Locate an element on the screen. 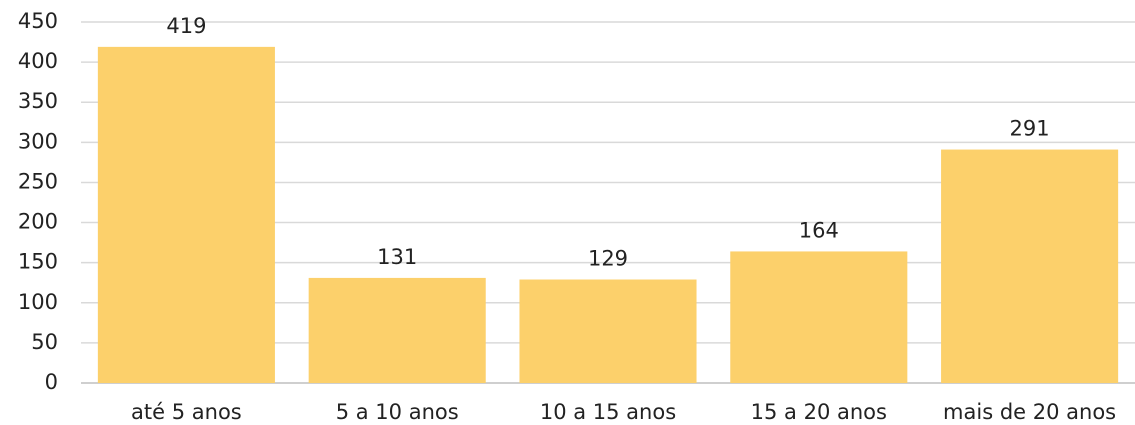 The height and width of the screenshot is (425, 1135). x-tick-label: mais de 20 anos is located at coordinates (1029, 412).